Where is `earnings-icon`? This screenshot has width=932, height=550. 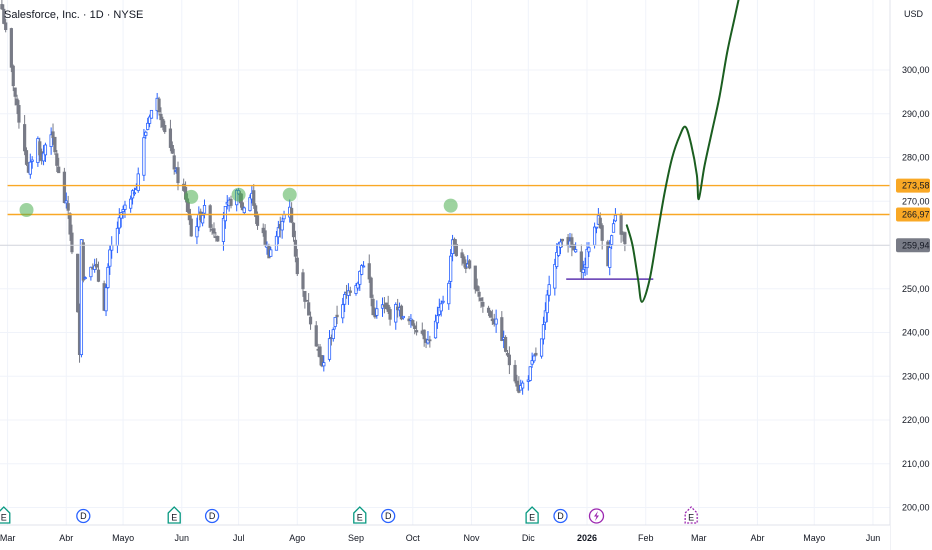 earnings-icon is located at coordinates (5, 515).